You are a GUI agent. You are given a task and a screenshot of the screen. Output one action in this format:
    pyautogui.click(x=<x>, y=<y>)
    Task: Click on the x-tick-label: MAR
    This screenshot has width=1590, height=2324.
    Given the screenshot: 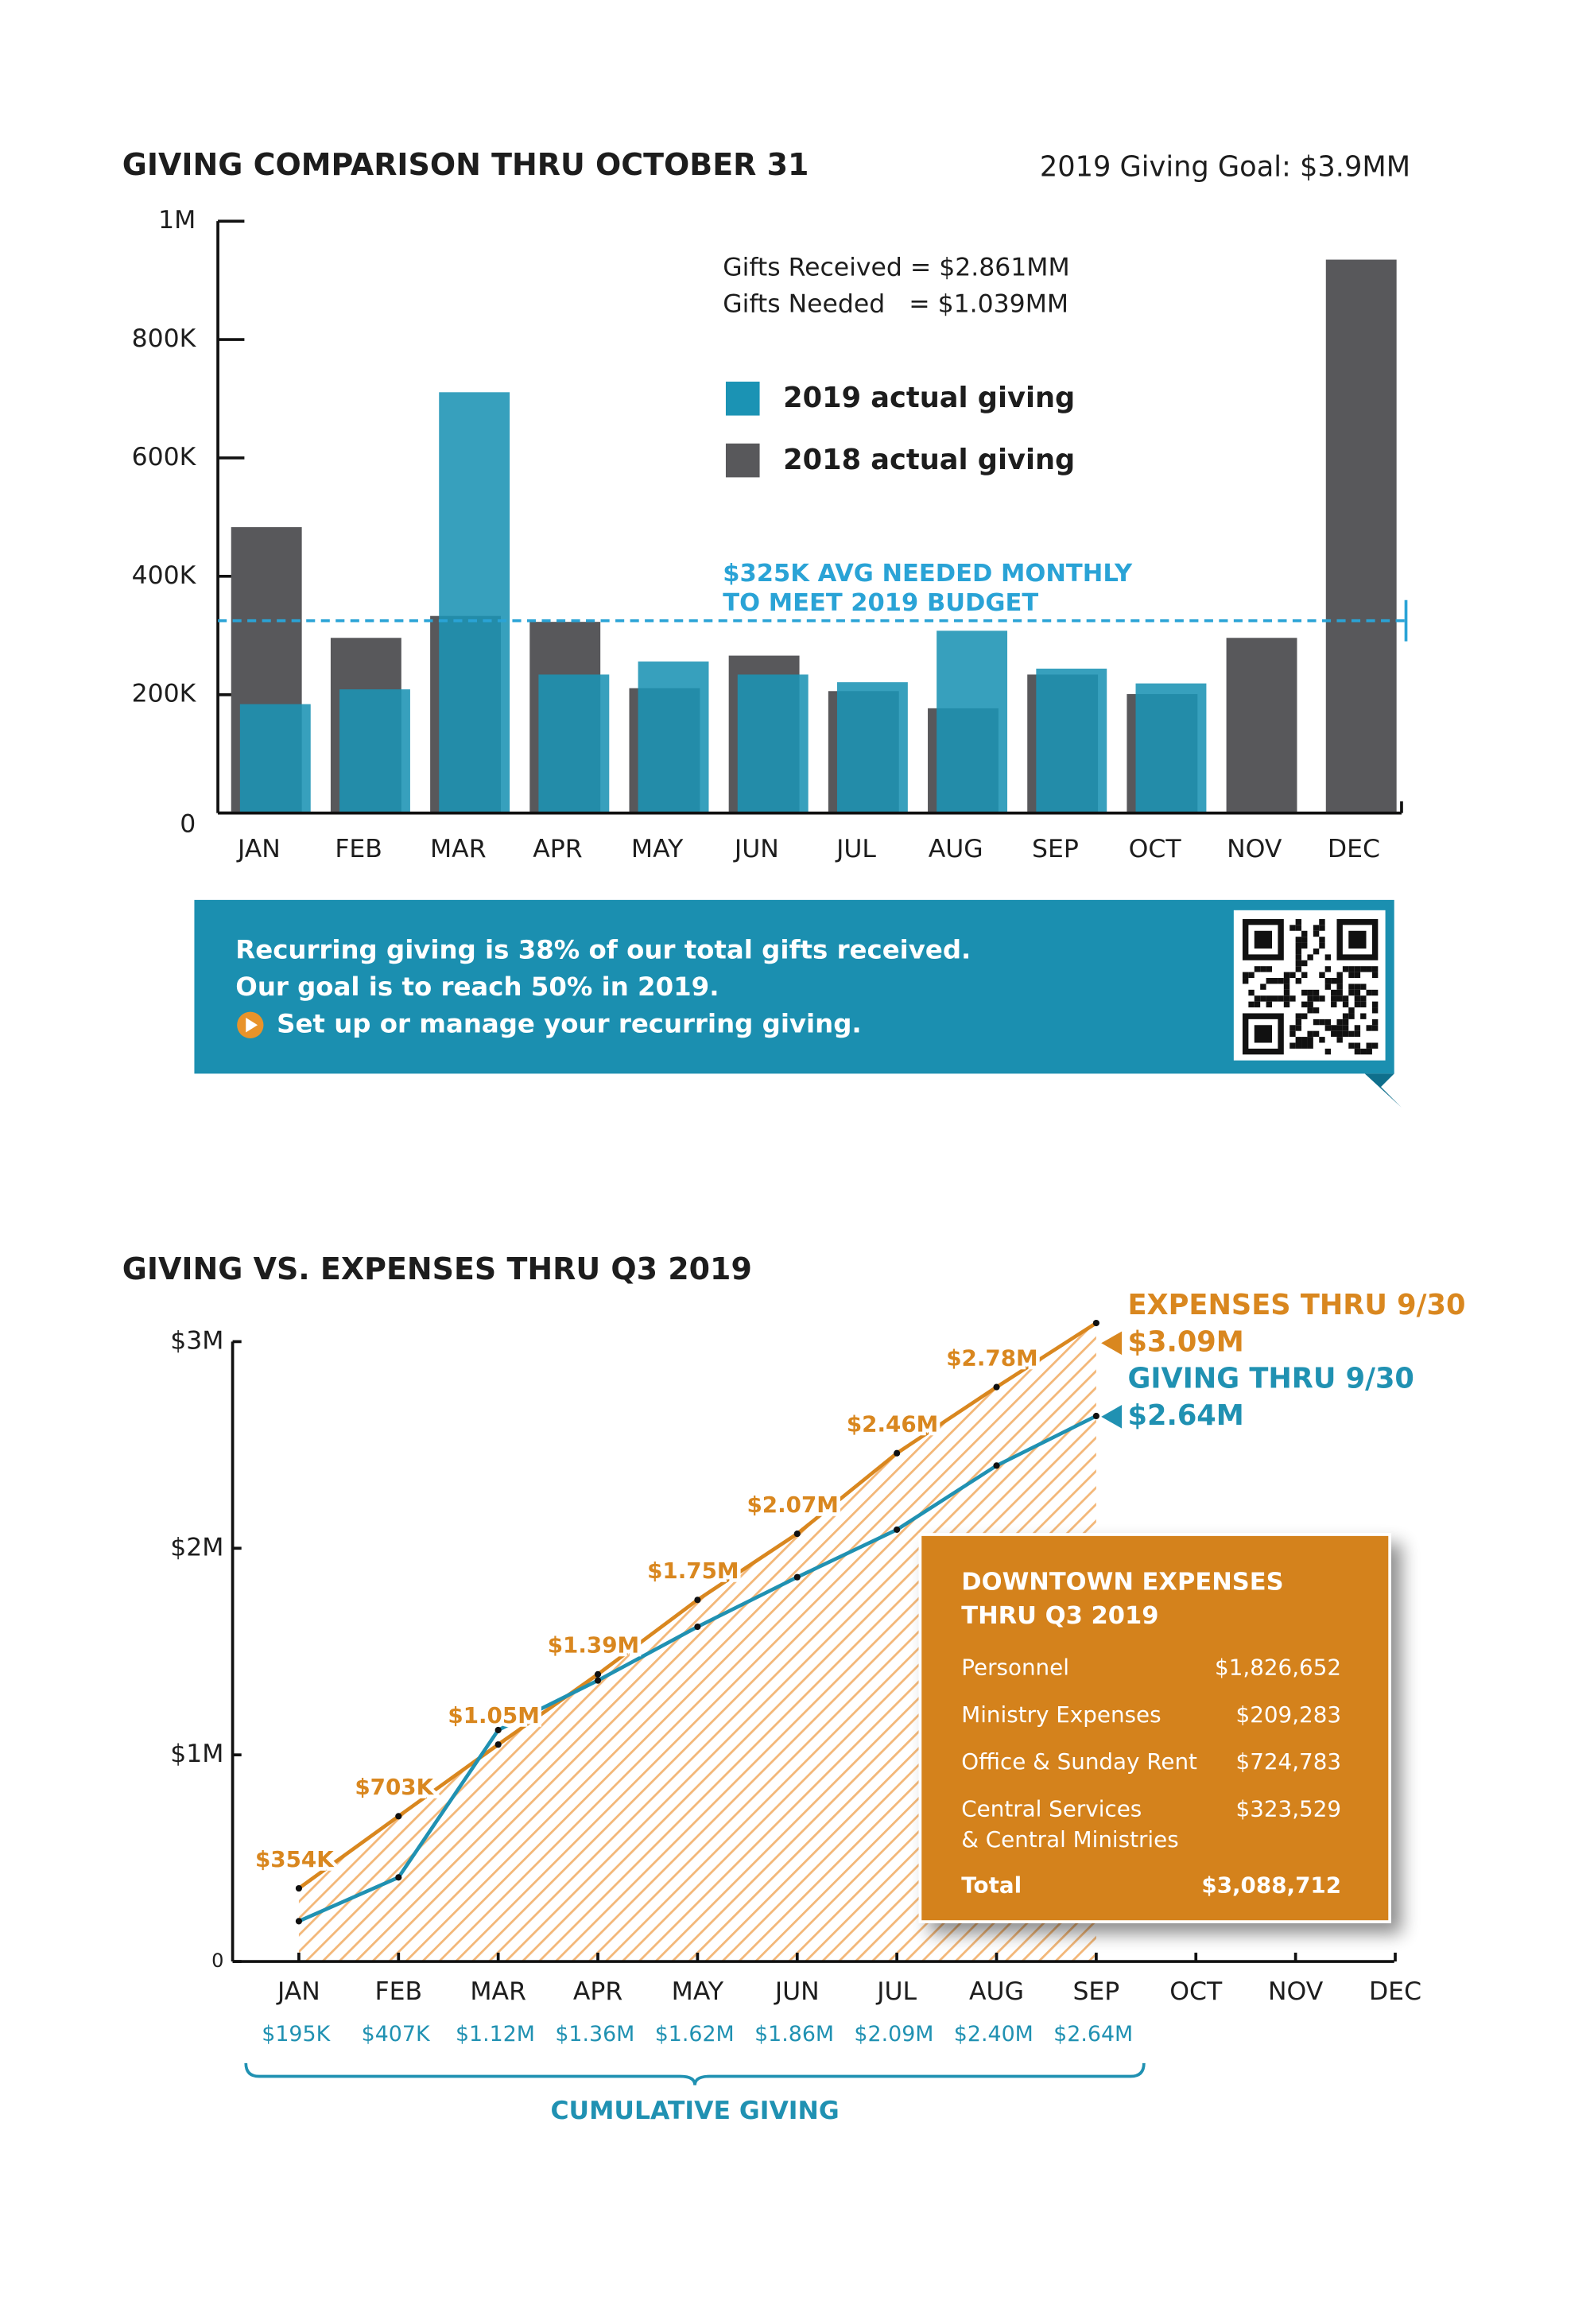 What is the action you would take?
    pyautogui.click(x=498, y=1991)
    